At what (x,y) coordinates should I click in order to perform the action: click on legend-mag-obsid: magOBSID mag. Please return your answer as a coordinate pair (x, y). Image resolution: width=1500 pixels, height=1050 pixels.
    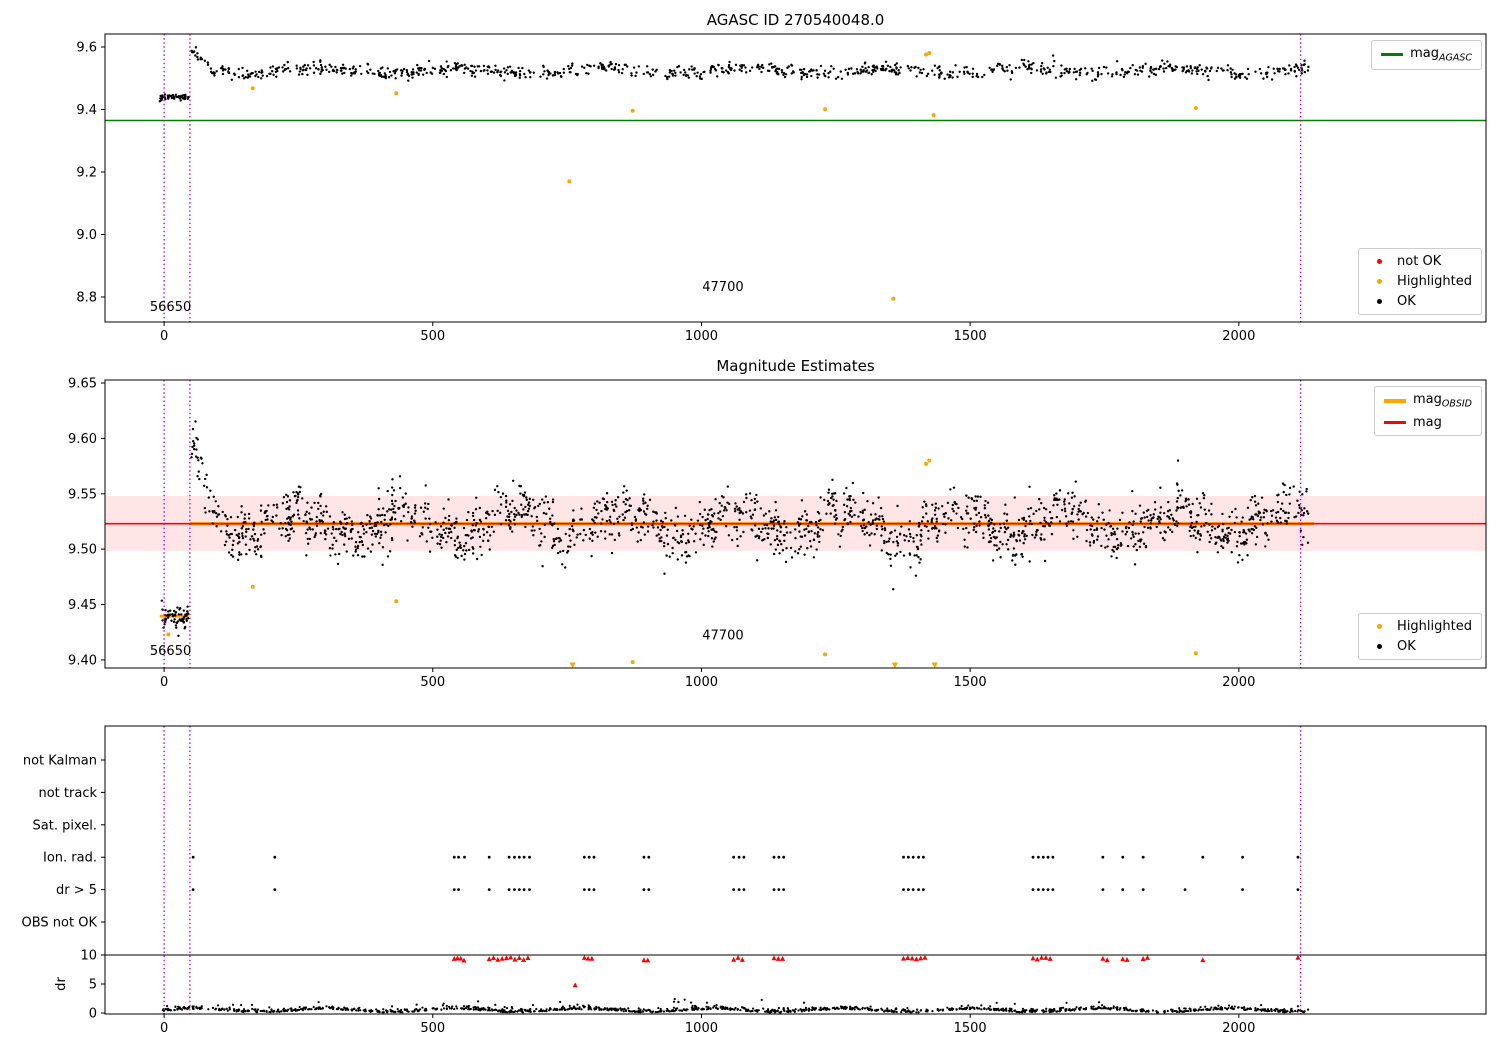
    Looking at the image, I should click on (1427, 411).